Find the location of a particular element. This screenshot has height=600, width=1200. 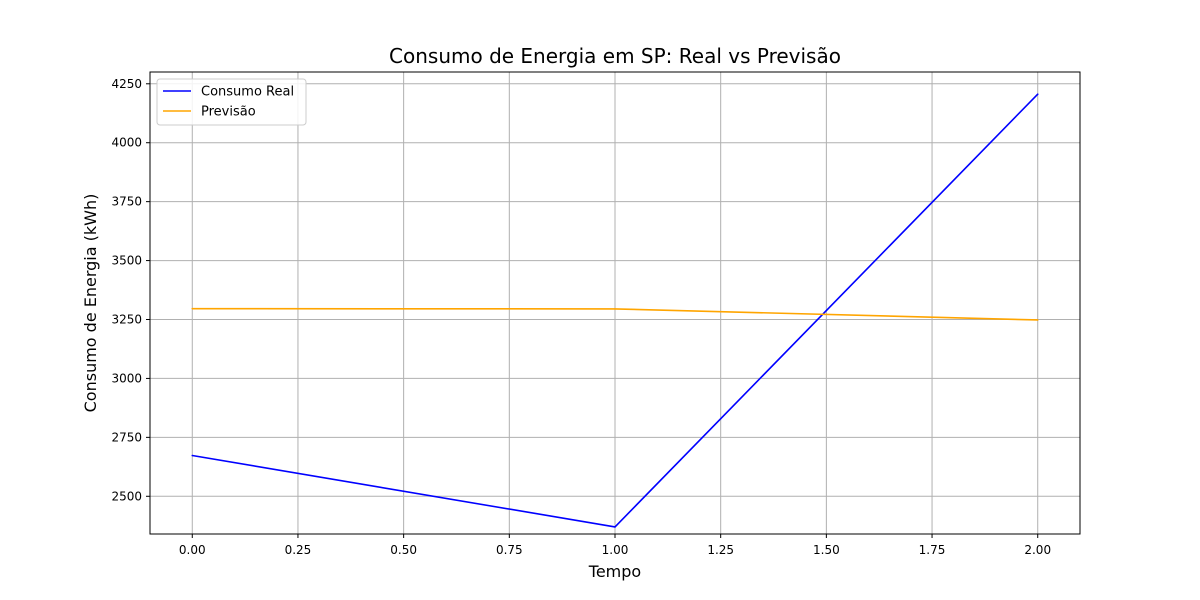

y-tick-label: 3500 is located at coordinates (126, 261).